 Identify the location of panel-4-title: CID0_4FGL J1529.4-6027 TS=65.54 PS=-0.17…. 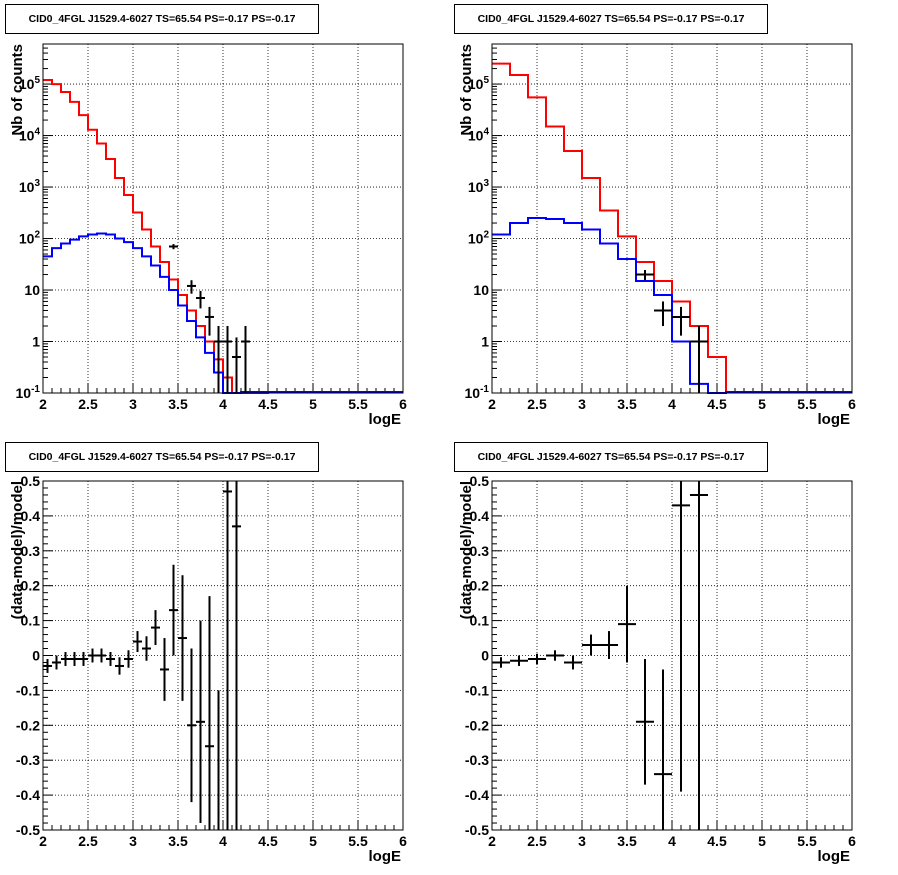
(611, 457).